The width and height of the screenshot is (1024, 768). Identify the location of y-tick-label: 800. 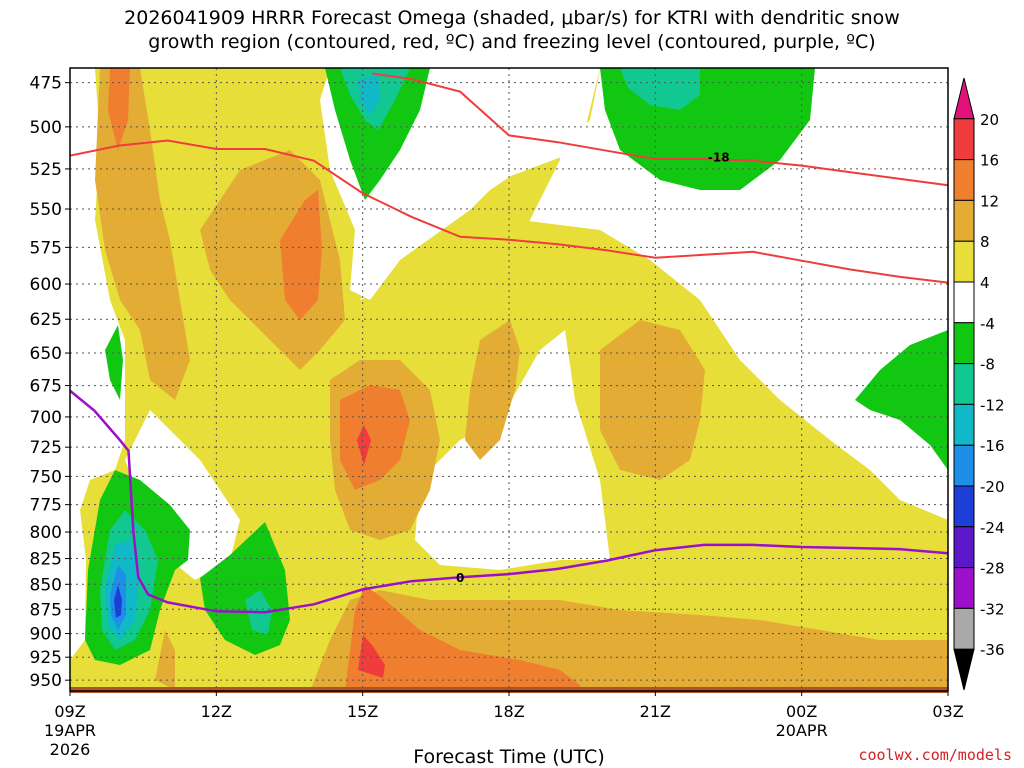
(46, 533).